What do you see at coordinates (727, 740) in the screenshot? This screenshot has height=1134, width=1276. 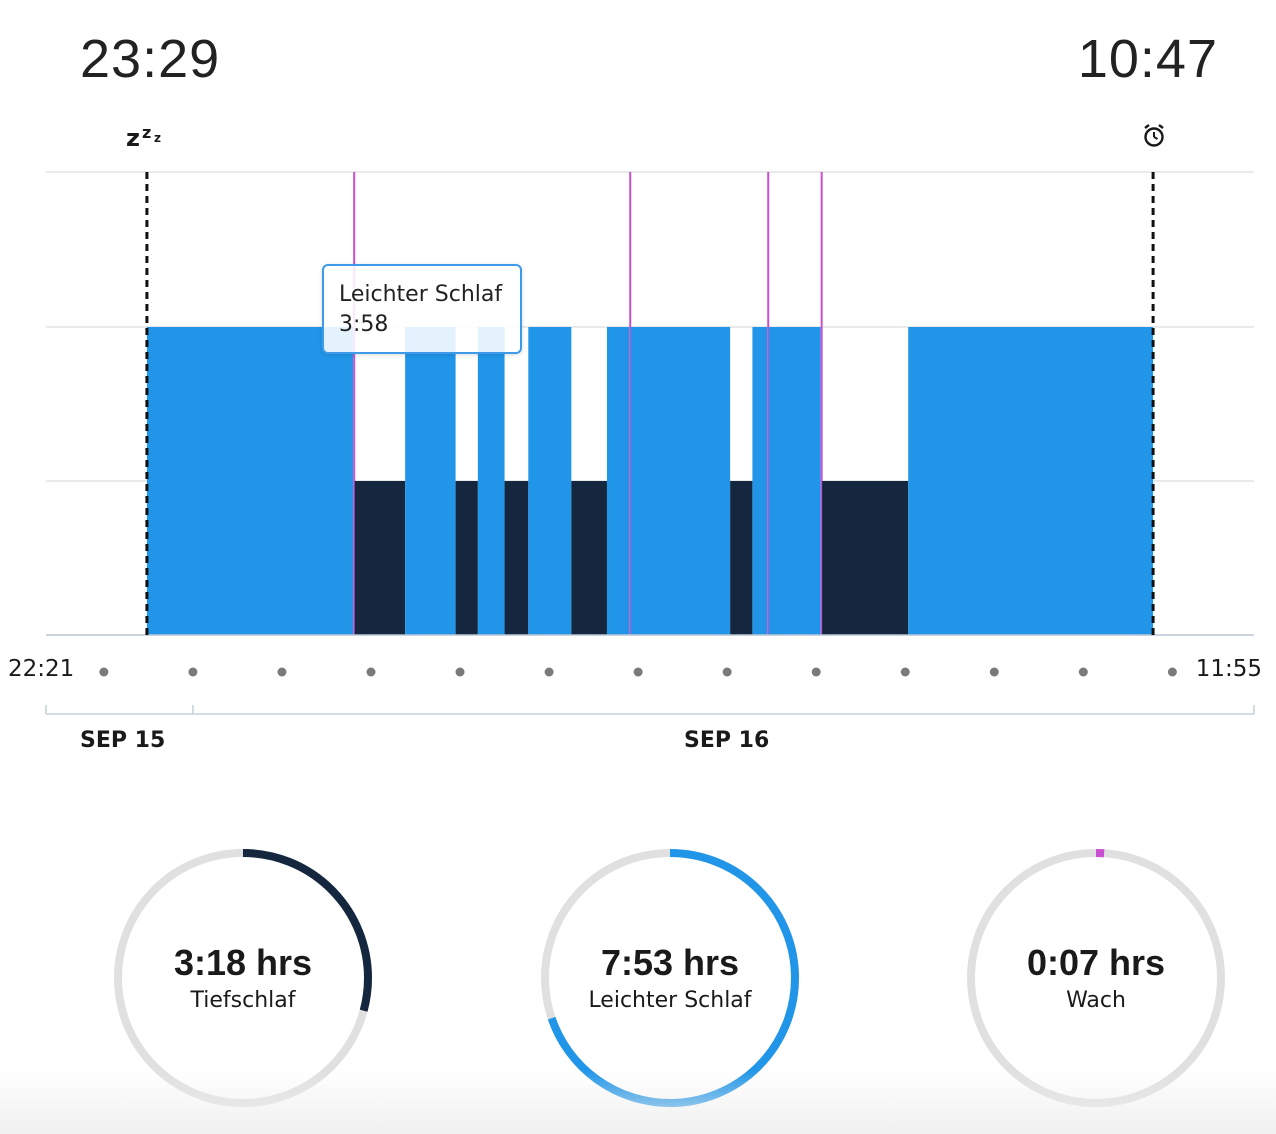 I see `date-label-sep-16: SEP 16` at bounding box center [727, 740].